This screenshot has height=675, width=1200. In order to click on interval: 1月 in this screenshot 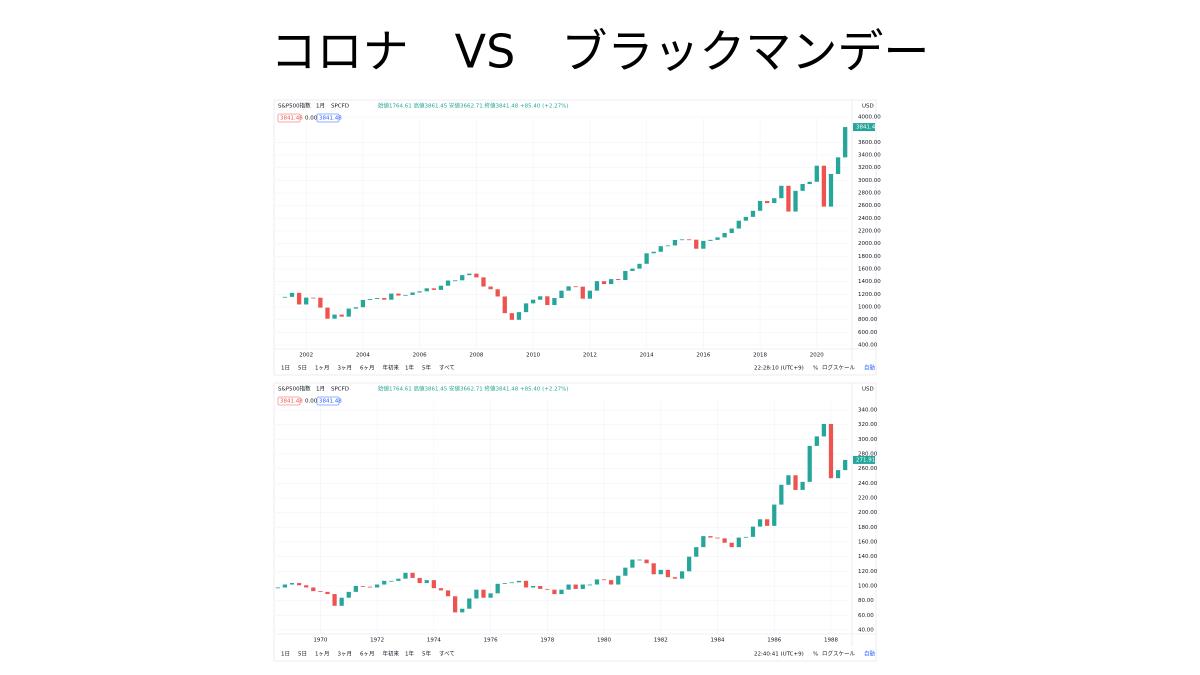, I will do `click(320, 389)`.